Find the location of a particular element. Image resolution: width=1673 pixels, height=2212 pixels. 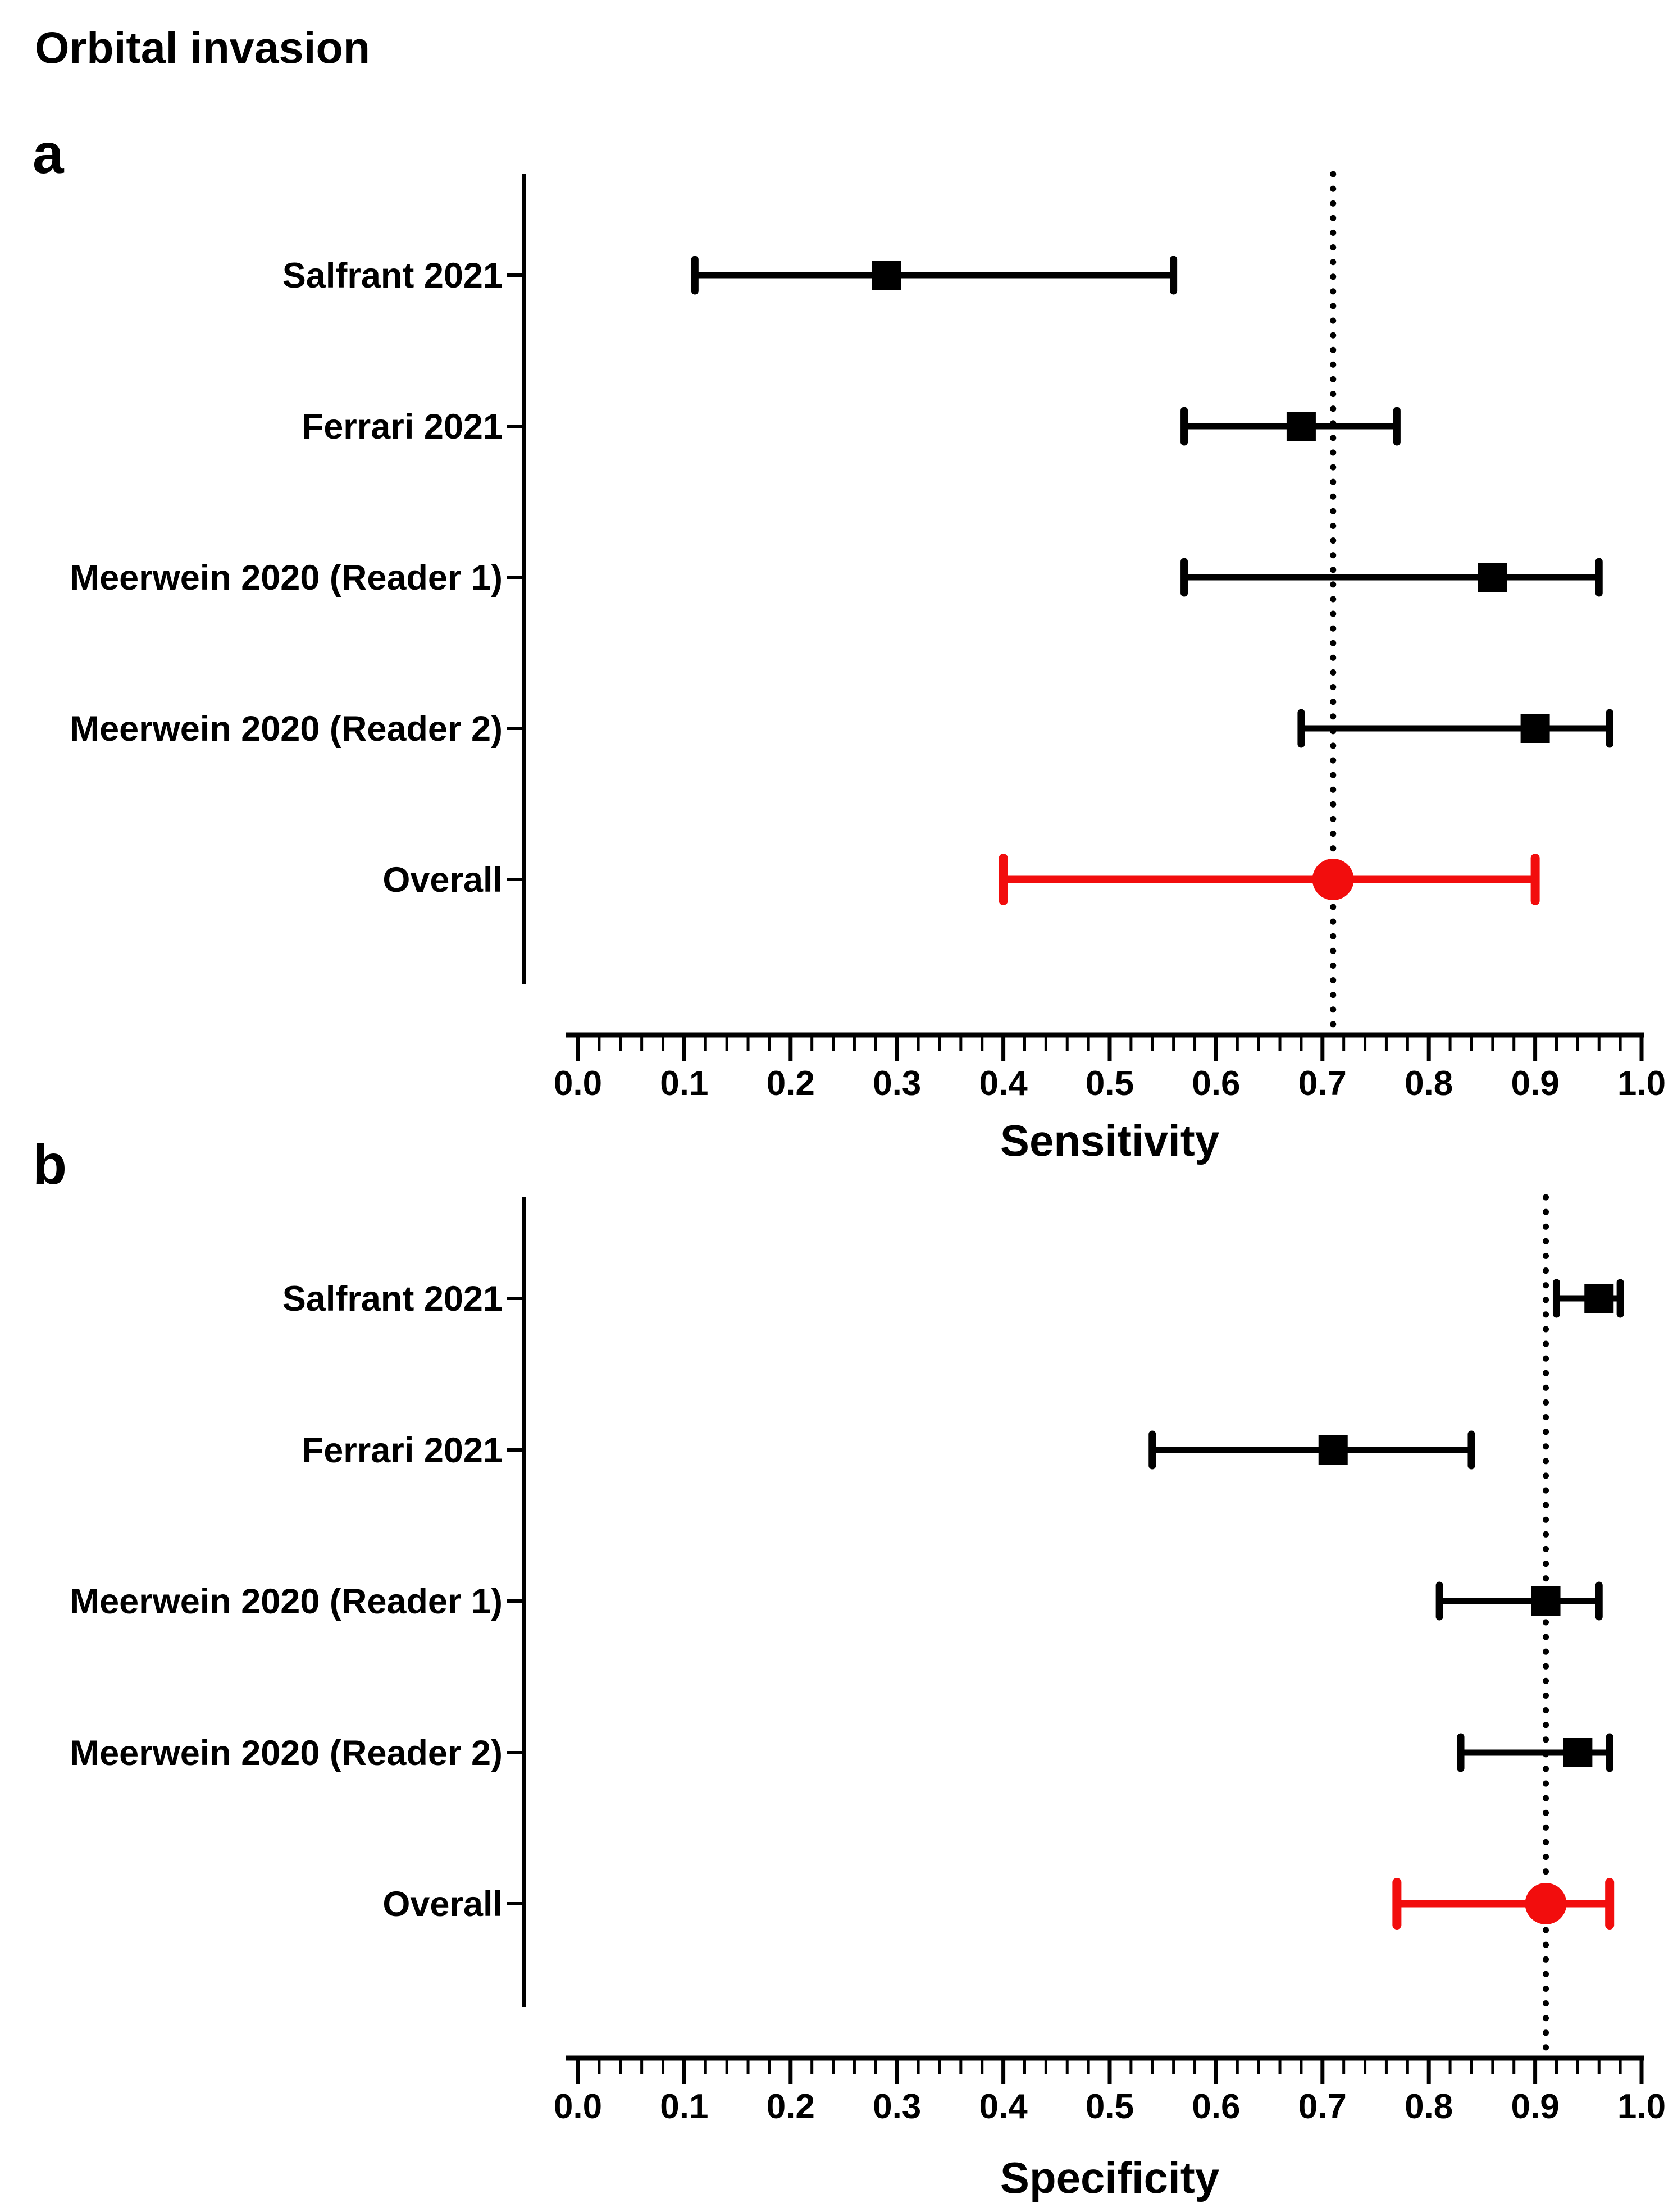

panel-a-xaxis-title: Sensitivity is located at coordinates (1109, 1141).